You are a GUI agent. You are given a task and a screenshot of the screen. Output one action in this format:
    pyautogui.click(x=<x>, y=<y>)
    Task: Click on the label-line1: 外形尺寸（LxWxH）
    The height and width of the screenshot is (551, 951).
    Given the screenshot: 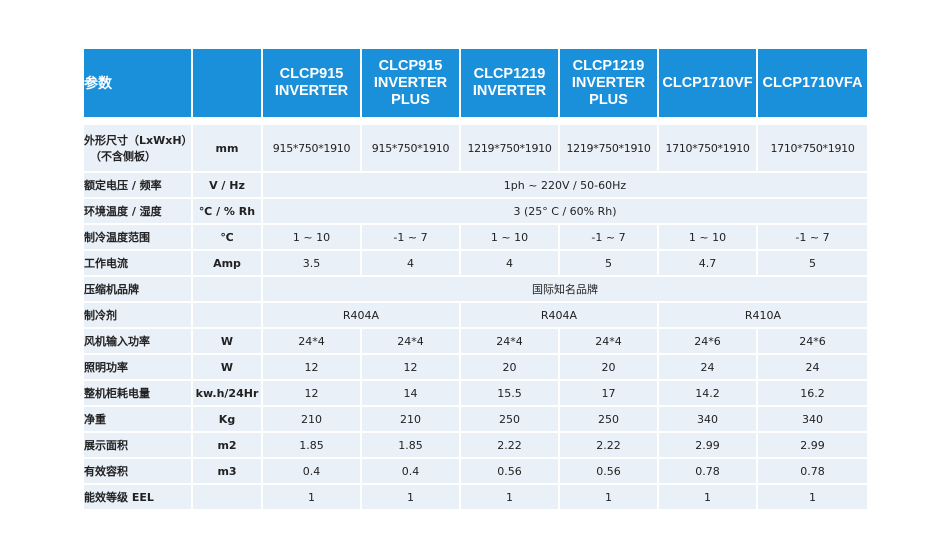 What is the action you would take?
    pyautogui.click(x=137, y=140)
    